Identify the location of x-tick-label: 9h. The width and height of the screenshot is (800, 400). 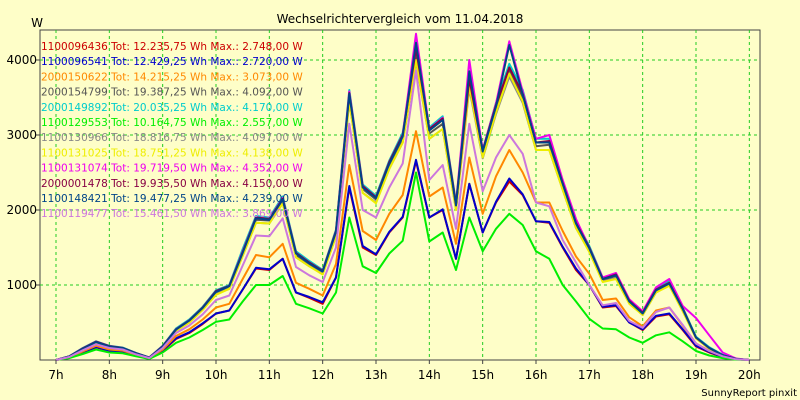
(162, 375).